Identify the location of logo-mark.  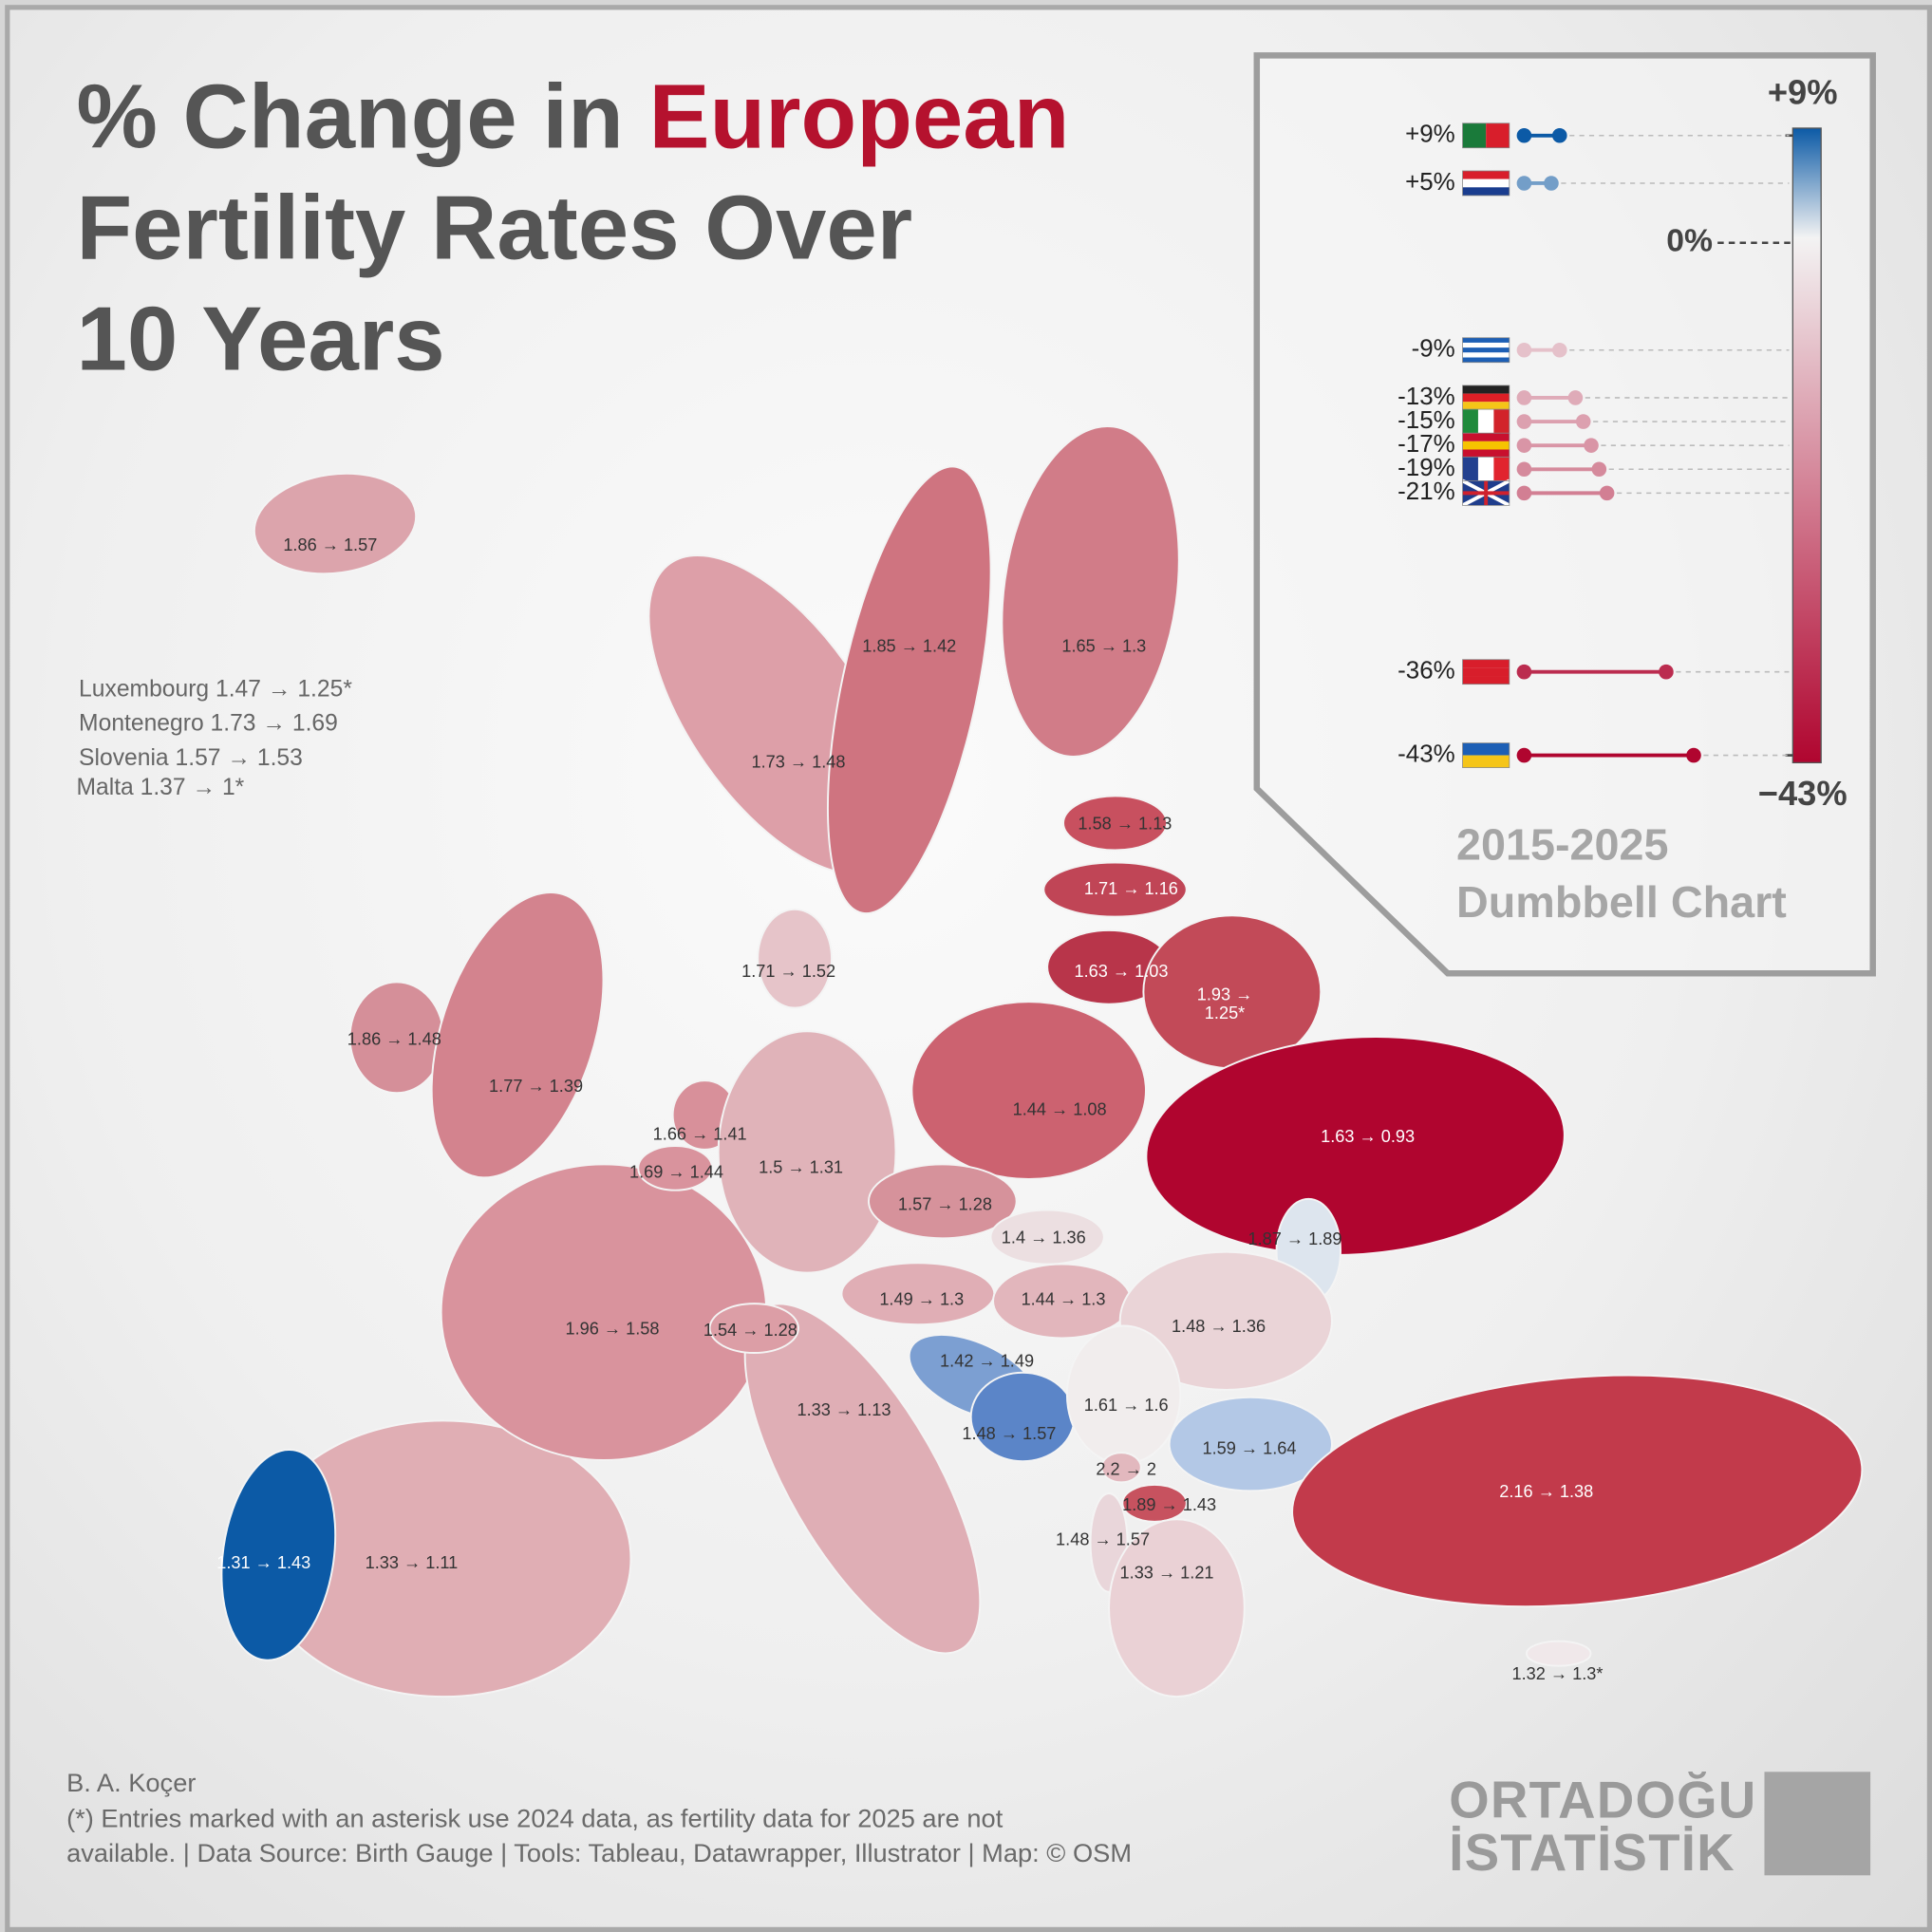
(1818, 1824).